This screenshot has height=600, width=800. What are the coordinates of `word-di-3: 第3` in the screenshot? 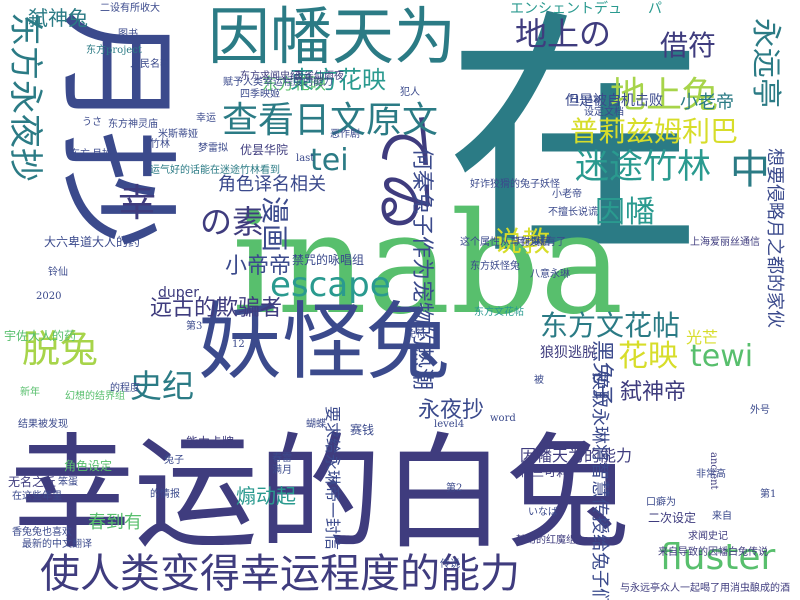 It's located at (194, 326).